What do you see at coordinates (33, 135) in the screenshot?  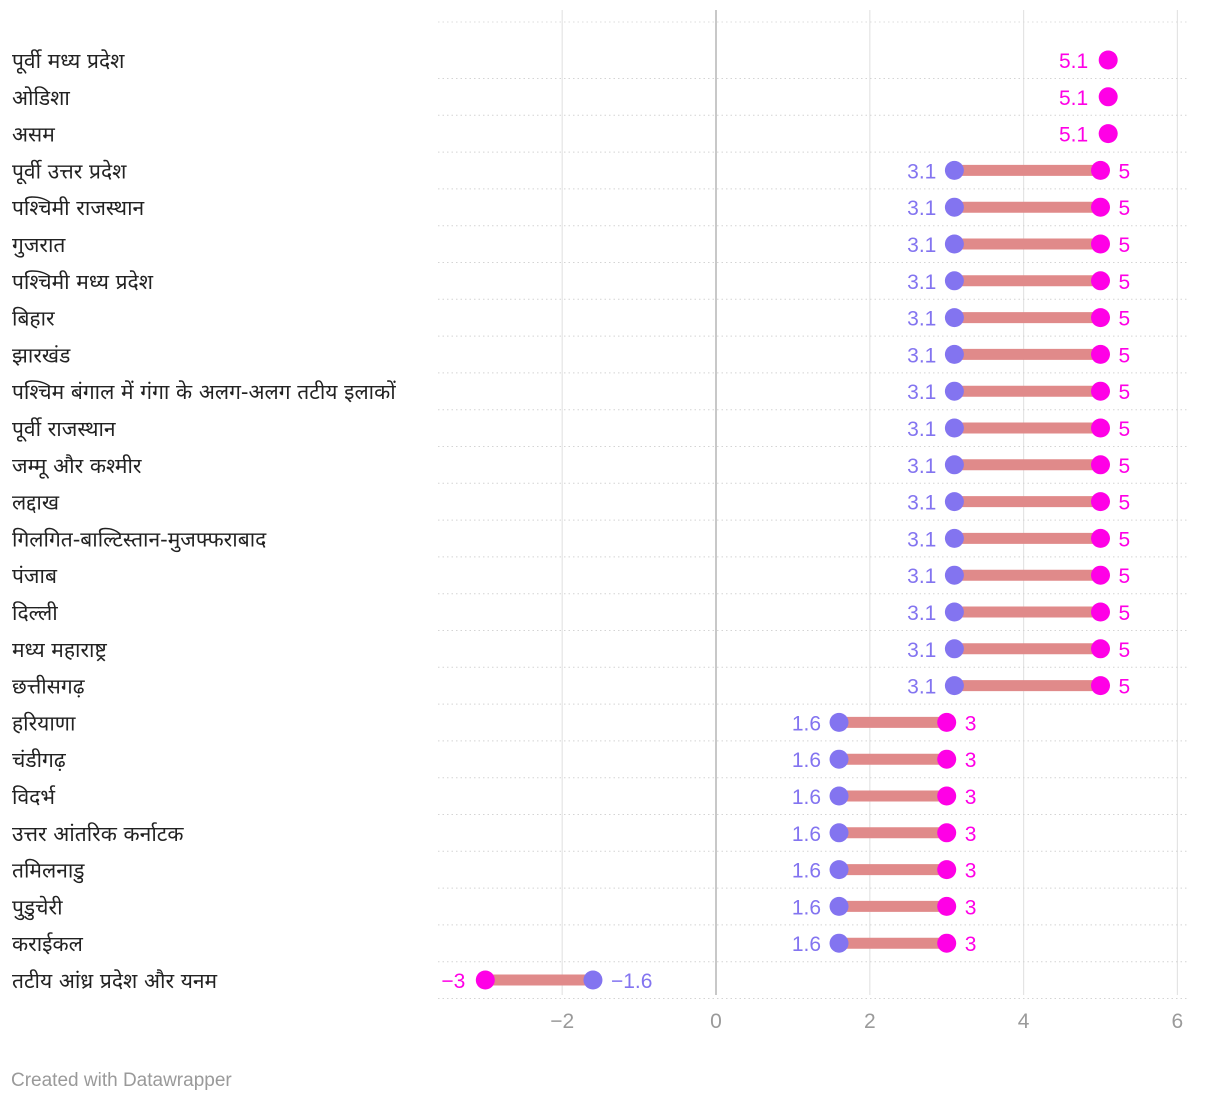 I see `row-label: असम` at bounding box center [33, 135].